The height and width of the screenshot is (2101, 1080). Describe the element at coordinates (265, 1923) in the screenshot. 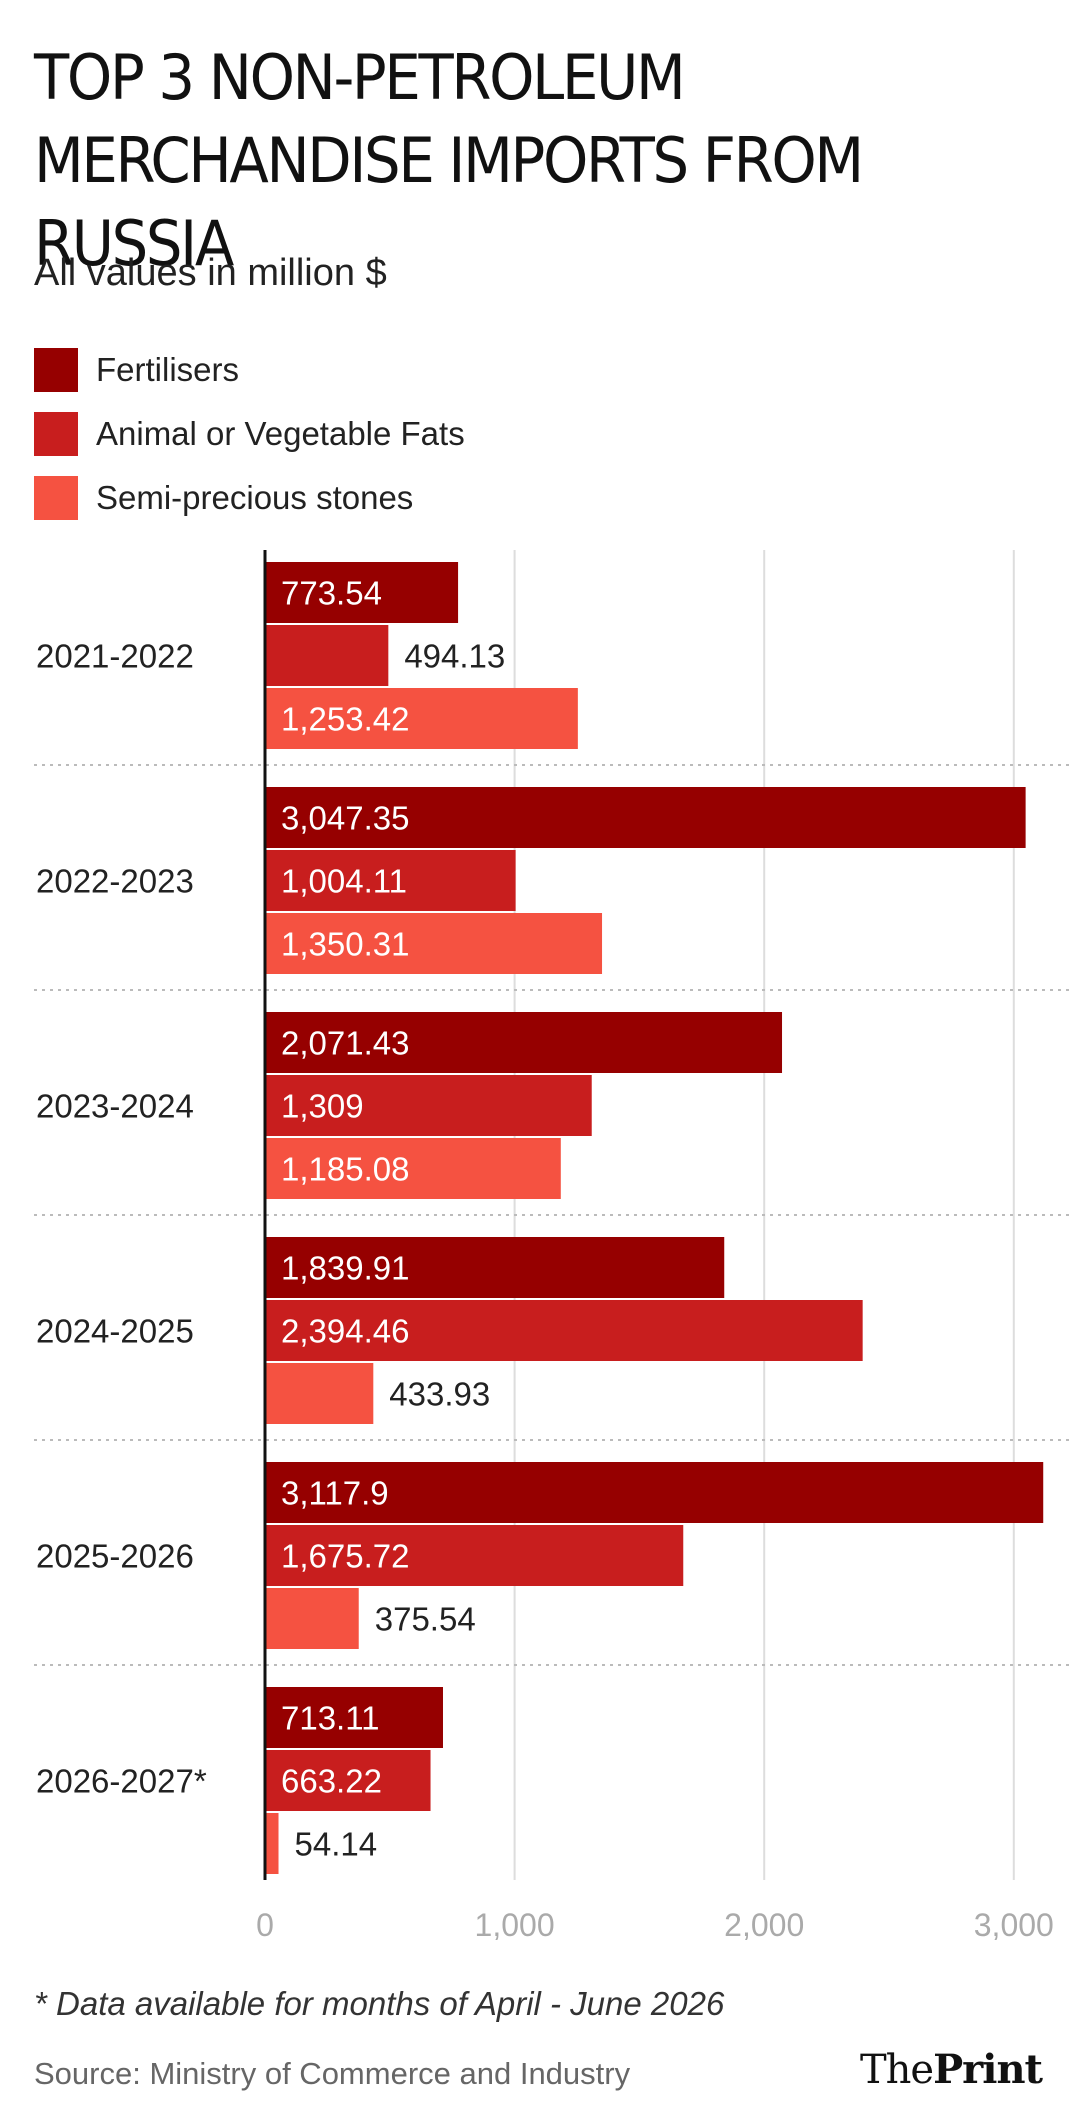

I see `x-tick-label: 0` at that location.